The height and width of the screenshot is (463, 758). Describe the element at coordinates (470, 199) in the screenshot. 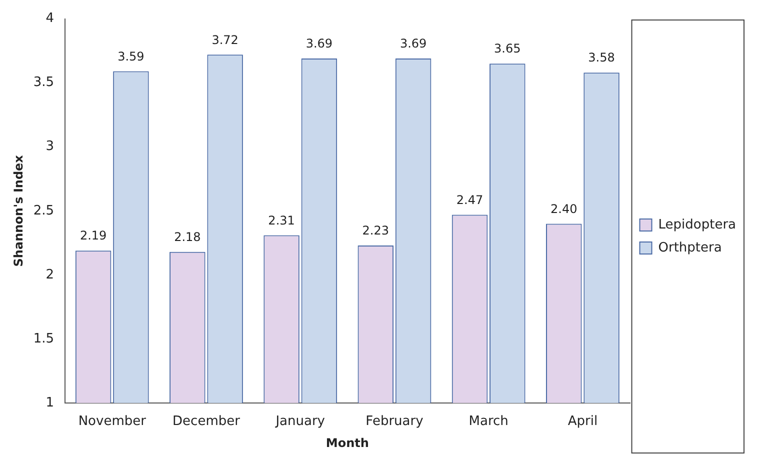

I see `data-label: 2.47` at that location.